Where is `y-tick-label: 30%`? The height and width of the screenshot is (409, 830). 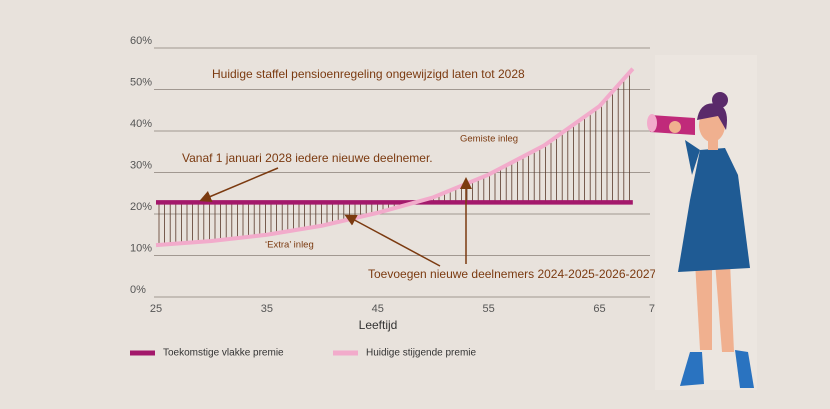
y-tick-label: 30% is located at coordinates (141, 165).